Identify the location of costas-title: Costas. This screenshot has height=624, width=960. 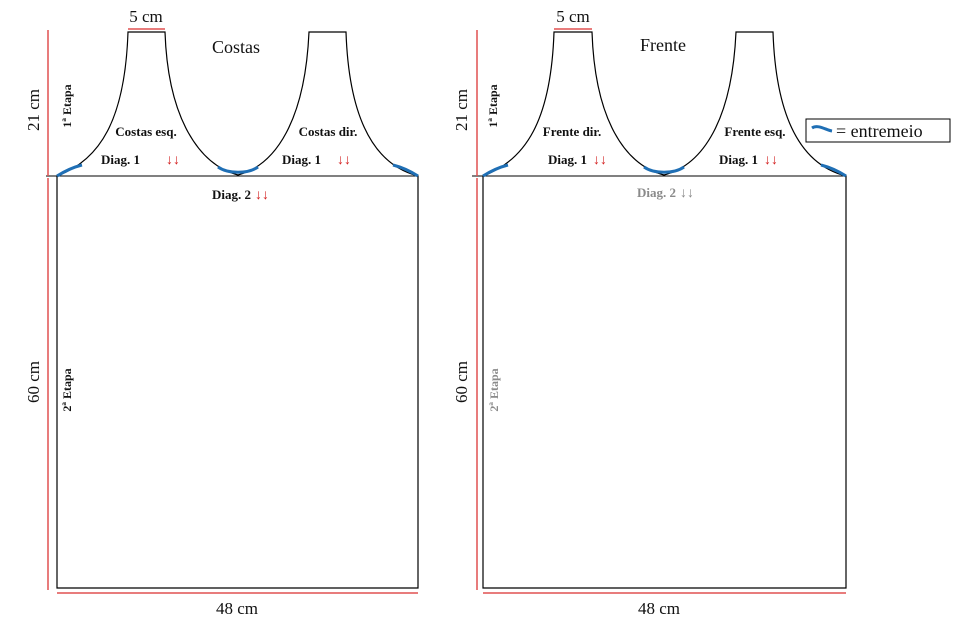
(236, 47).